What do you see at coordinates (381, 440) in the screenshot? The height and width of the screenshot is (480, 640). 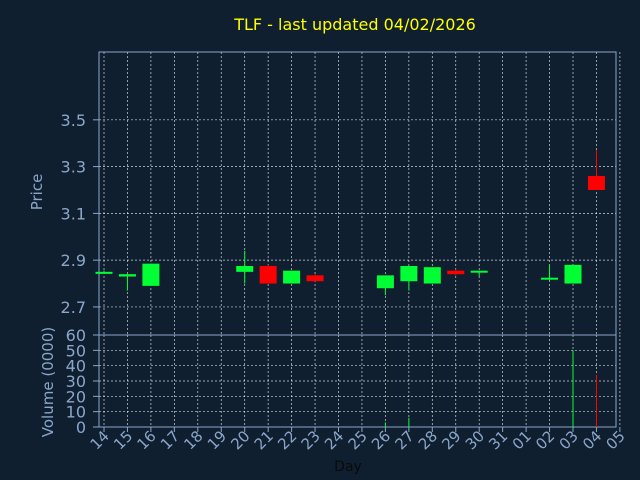 I see `x-tick-label: 26` at bounding box center [381, 440].